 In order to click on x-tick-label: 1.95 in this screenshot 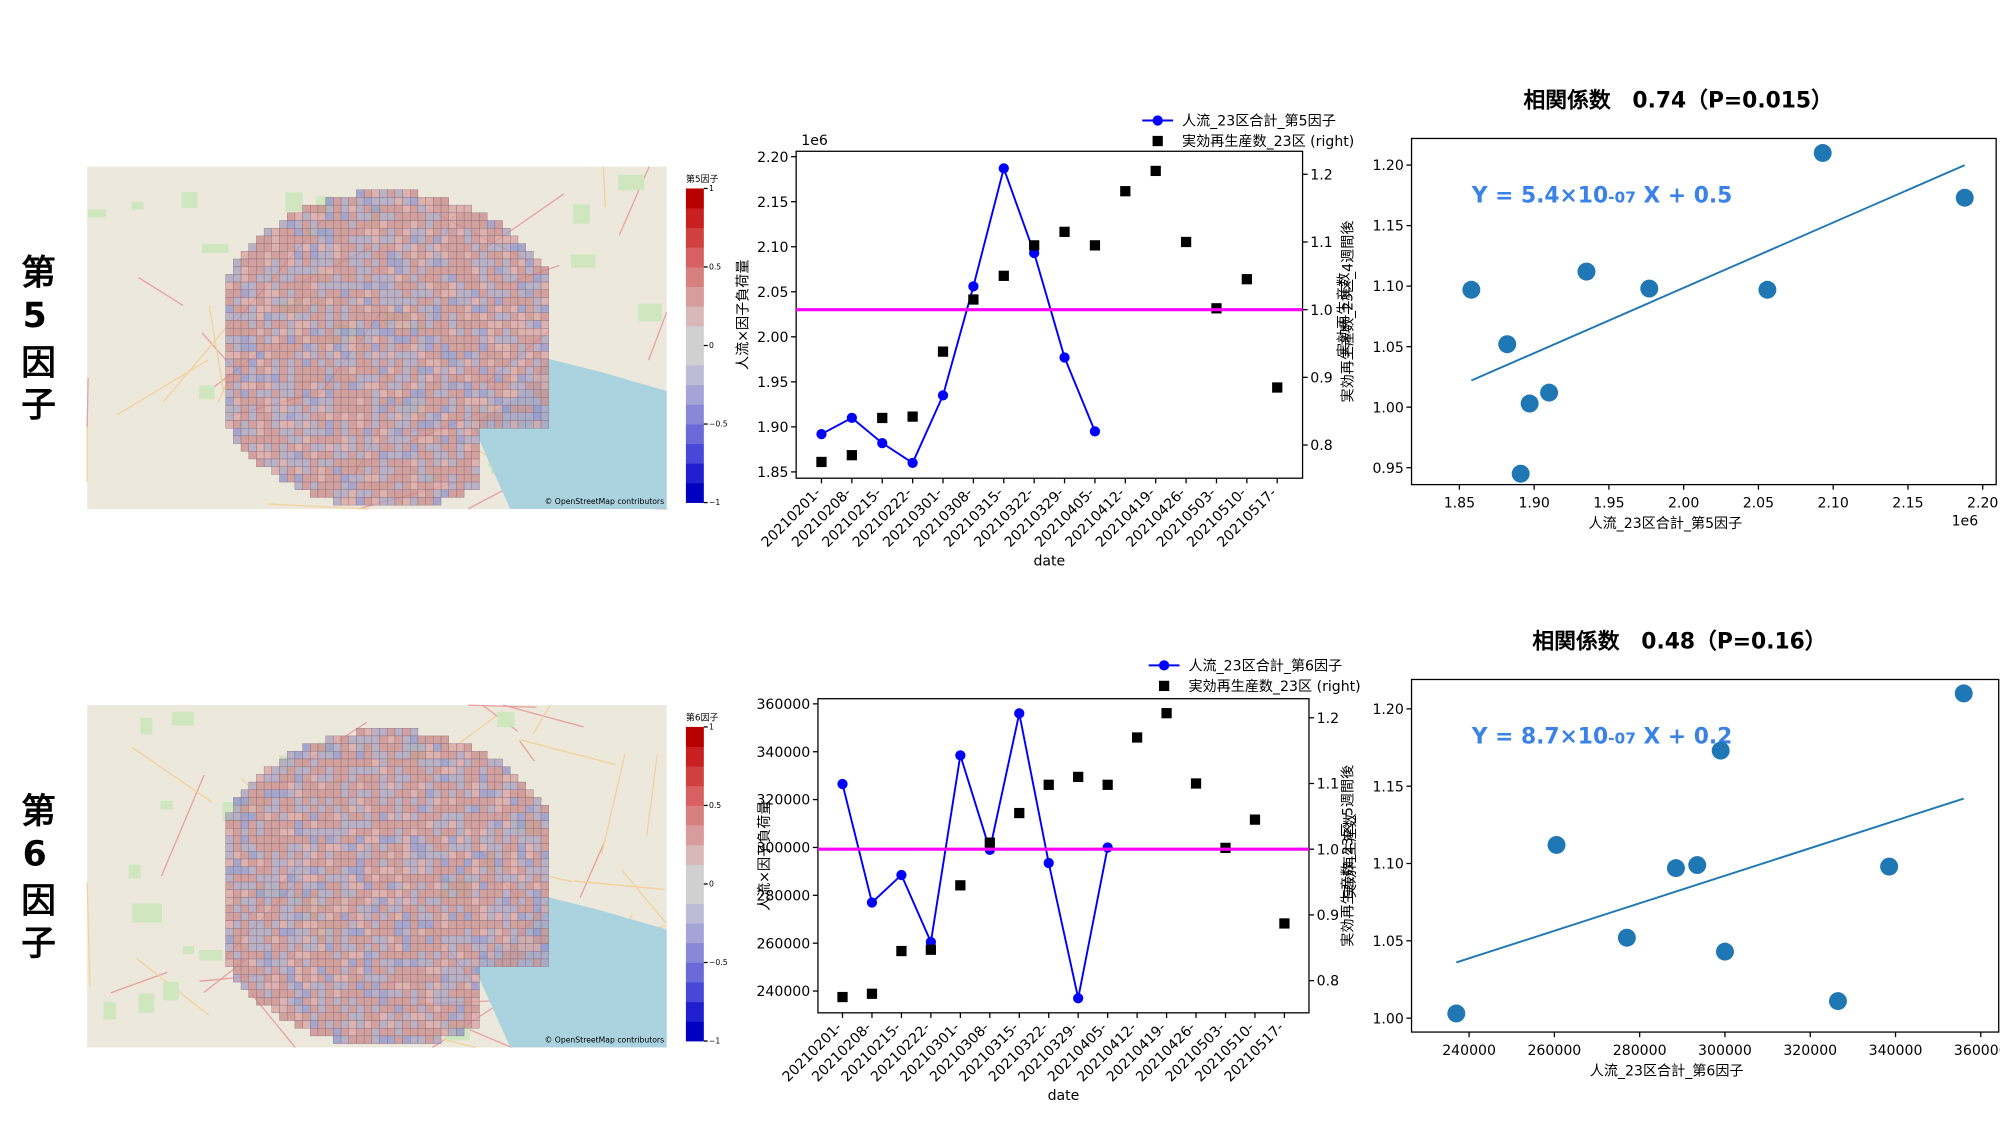, I will do `click(1608, 504)`.